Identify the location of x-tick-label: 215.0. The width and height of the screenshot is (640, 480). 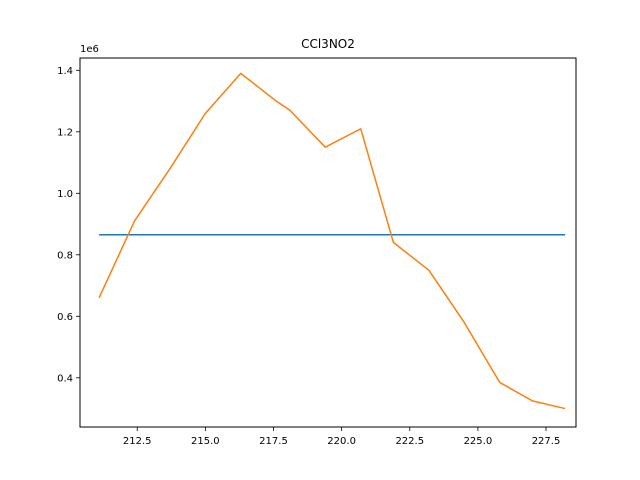
(205, 441).